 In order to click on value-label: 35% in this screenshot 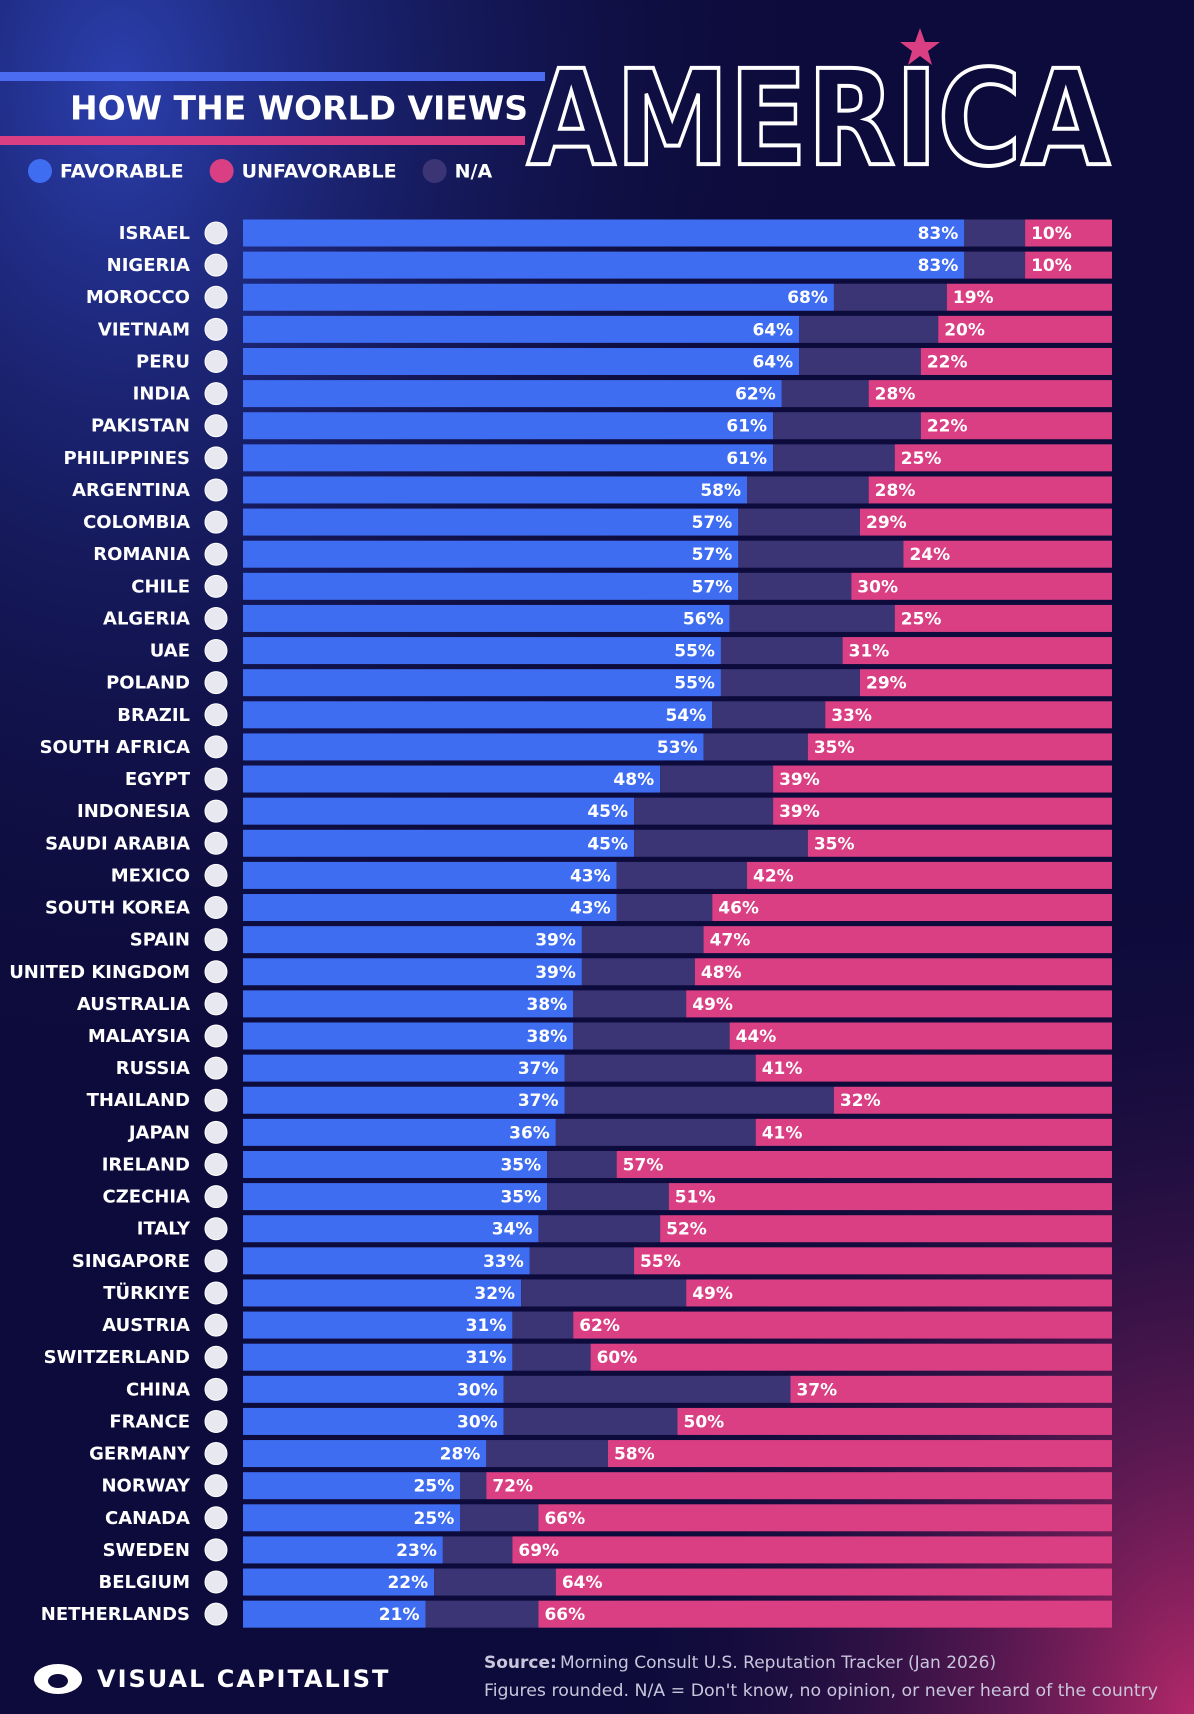, I will do `click(834, 844)`.